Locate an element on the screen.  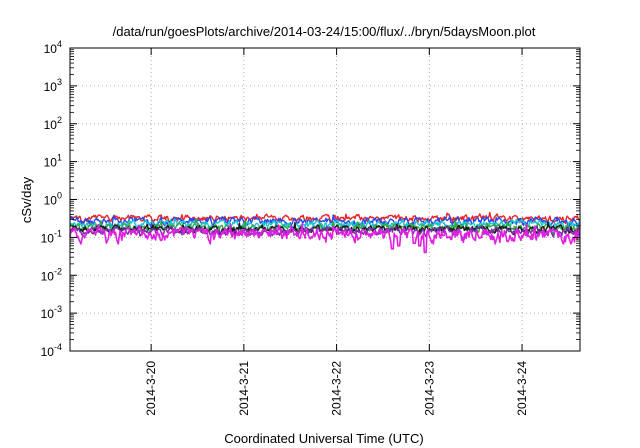
y-axis-label: cSv/day is located at coordinates (26, 199).